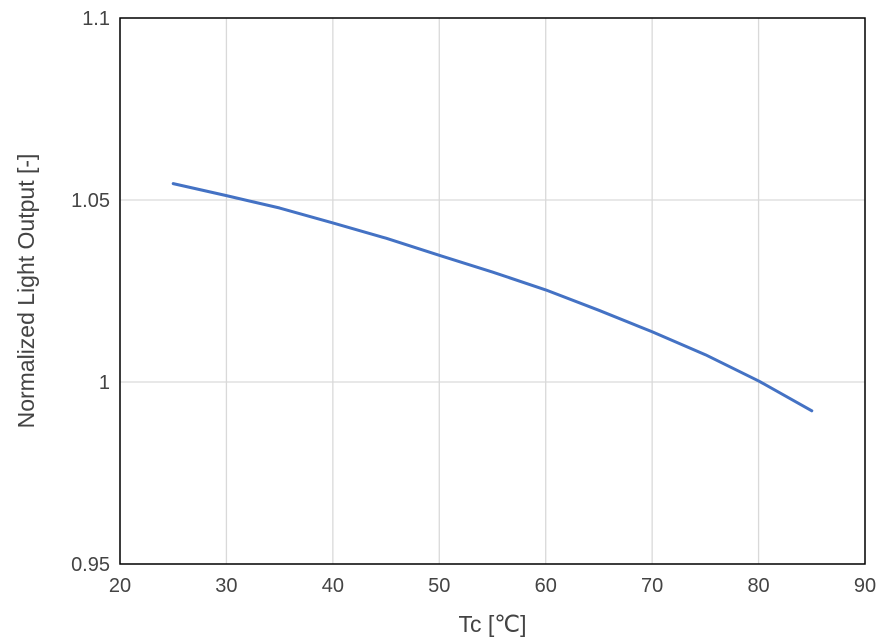 Image resolution: width=880 pixels, height=641 pixels. Describe the element at coordinates (90, 292) in the screenshot. I see `y-axis-ticks: 0.95 1 1.05 1.1` at that location.